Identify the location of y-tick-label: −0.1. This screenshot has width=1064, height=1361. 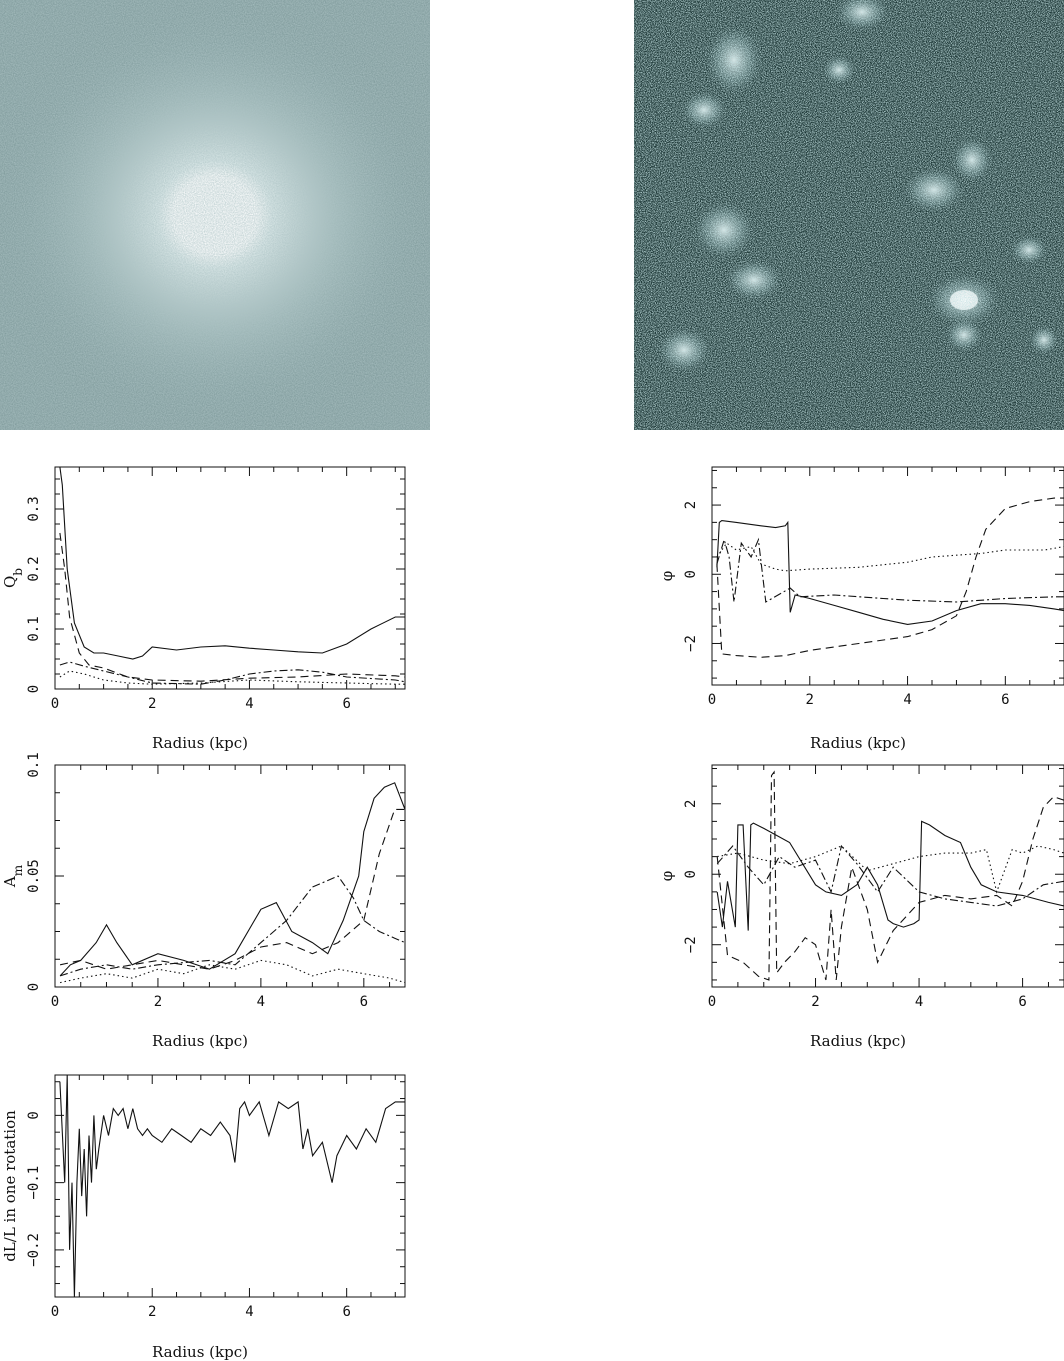
(34, 1183).